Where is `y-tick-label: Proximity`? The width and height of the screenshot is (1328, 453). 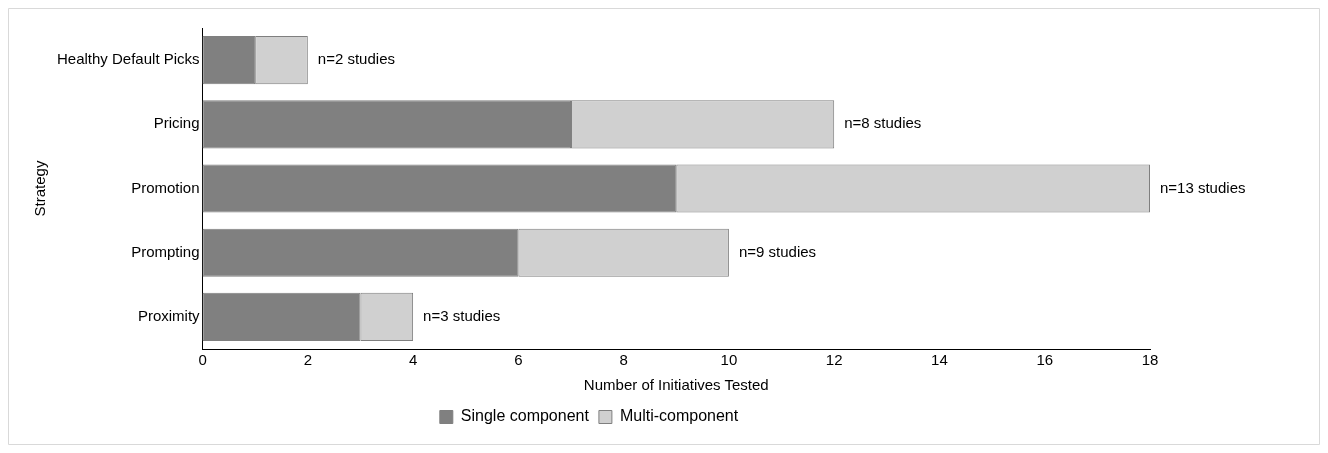 y-tick-label: Proximity is located at coordinates (169, 316).